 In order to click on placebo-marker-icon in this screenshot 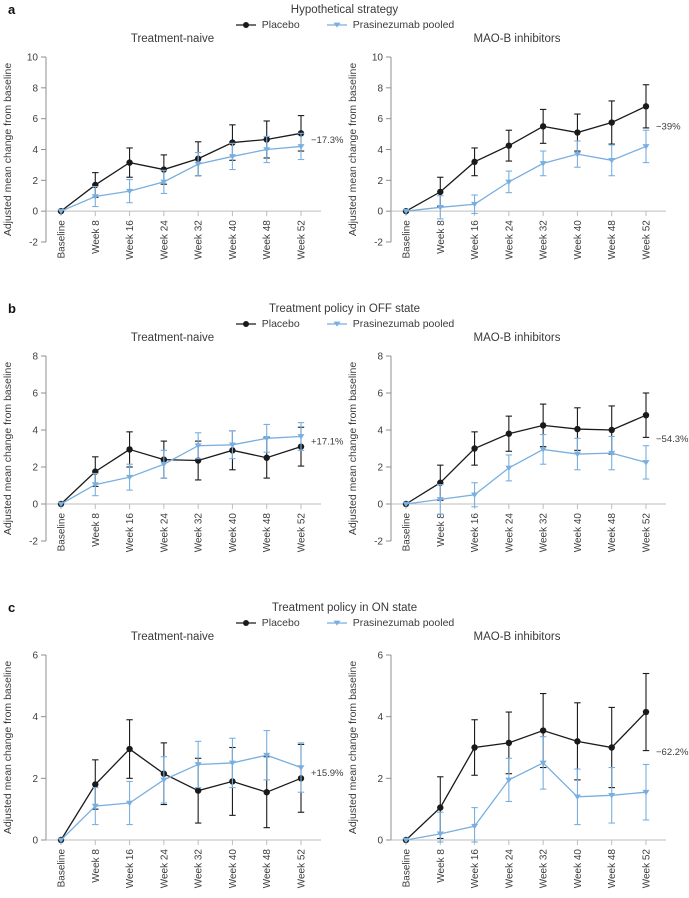, I will do `click(245, 622)`.